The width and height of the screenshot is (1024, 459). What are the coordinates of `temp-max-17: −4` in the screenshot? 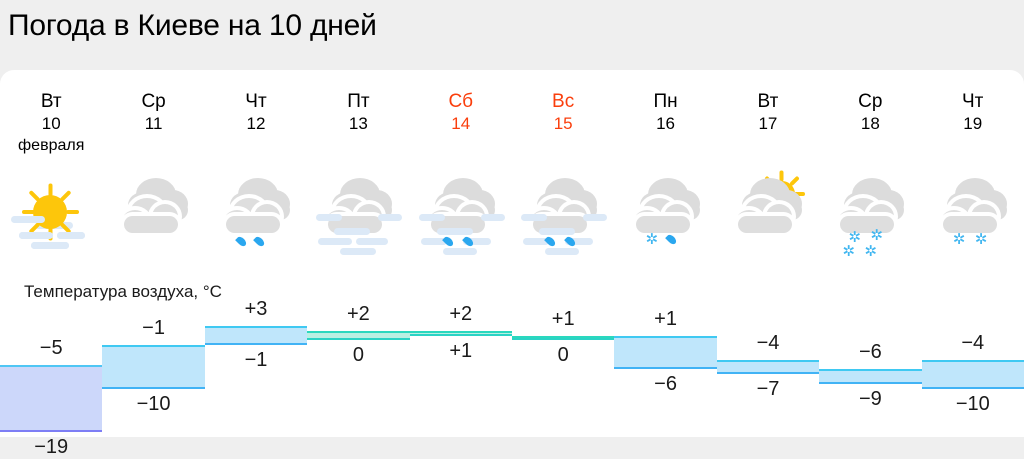 It's located at (768, 342).